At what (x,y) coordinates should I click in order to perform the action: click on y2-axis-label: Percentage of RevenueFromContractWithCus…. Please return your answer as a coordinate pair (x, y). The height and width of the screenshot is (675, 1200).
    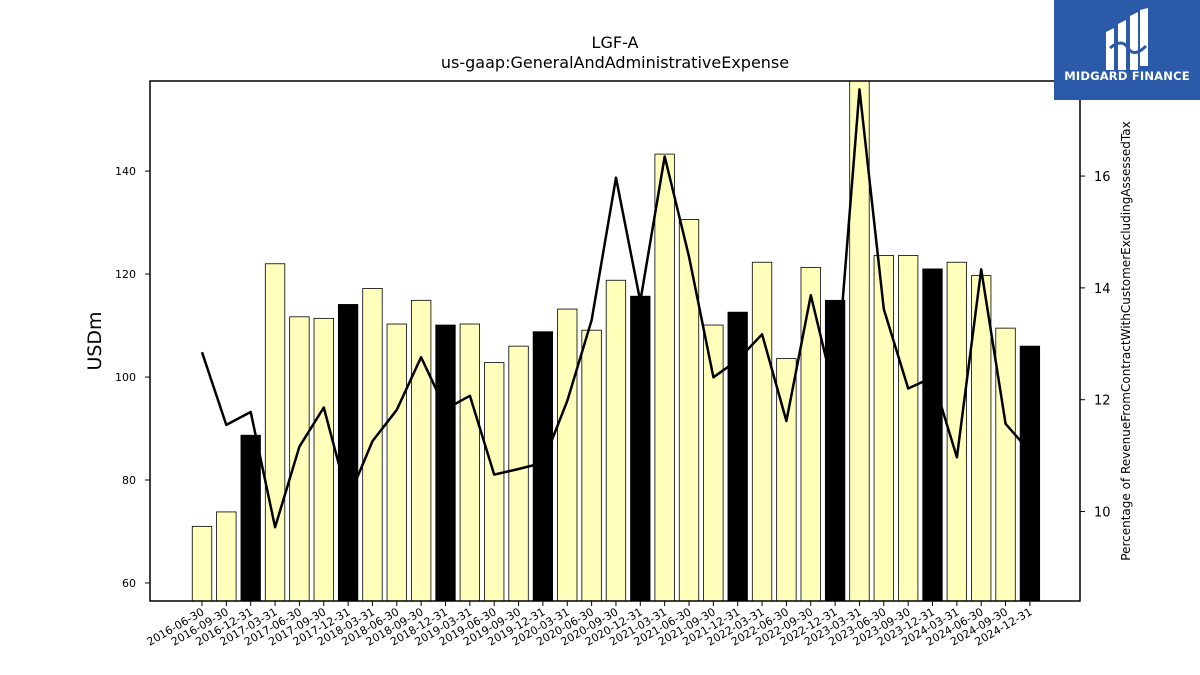
    Looking at the image, I should click on (1126, 340).